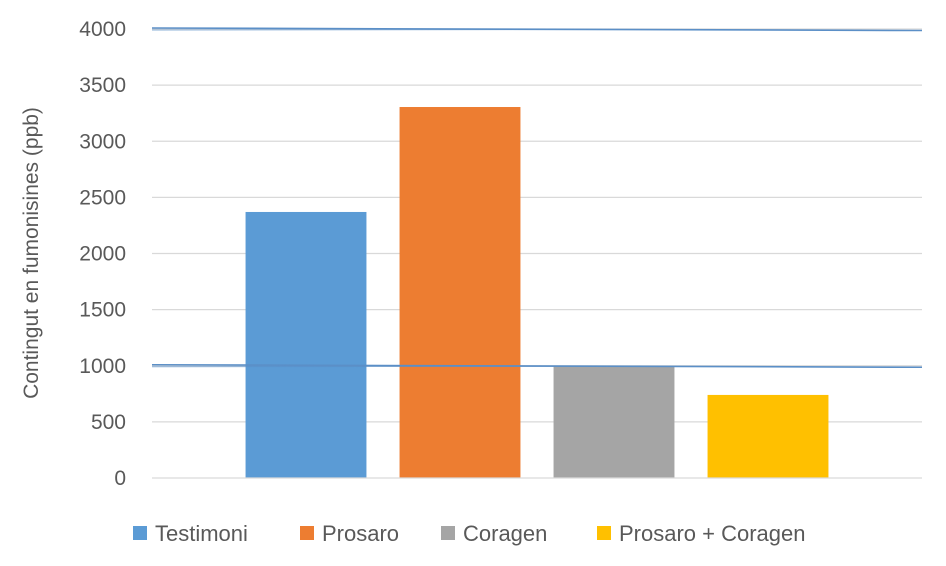 The image size is (946, 566). Describe the element at coordinates (102, 197) in the screenshot. I see `y-tick-label: 2500` at that location.